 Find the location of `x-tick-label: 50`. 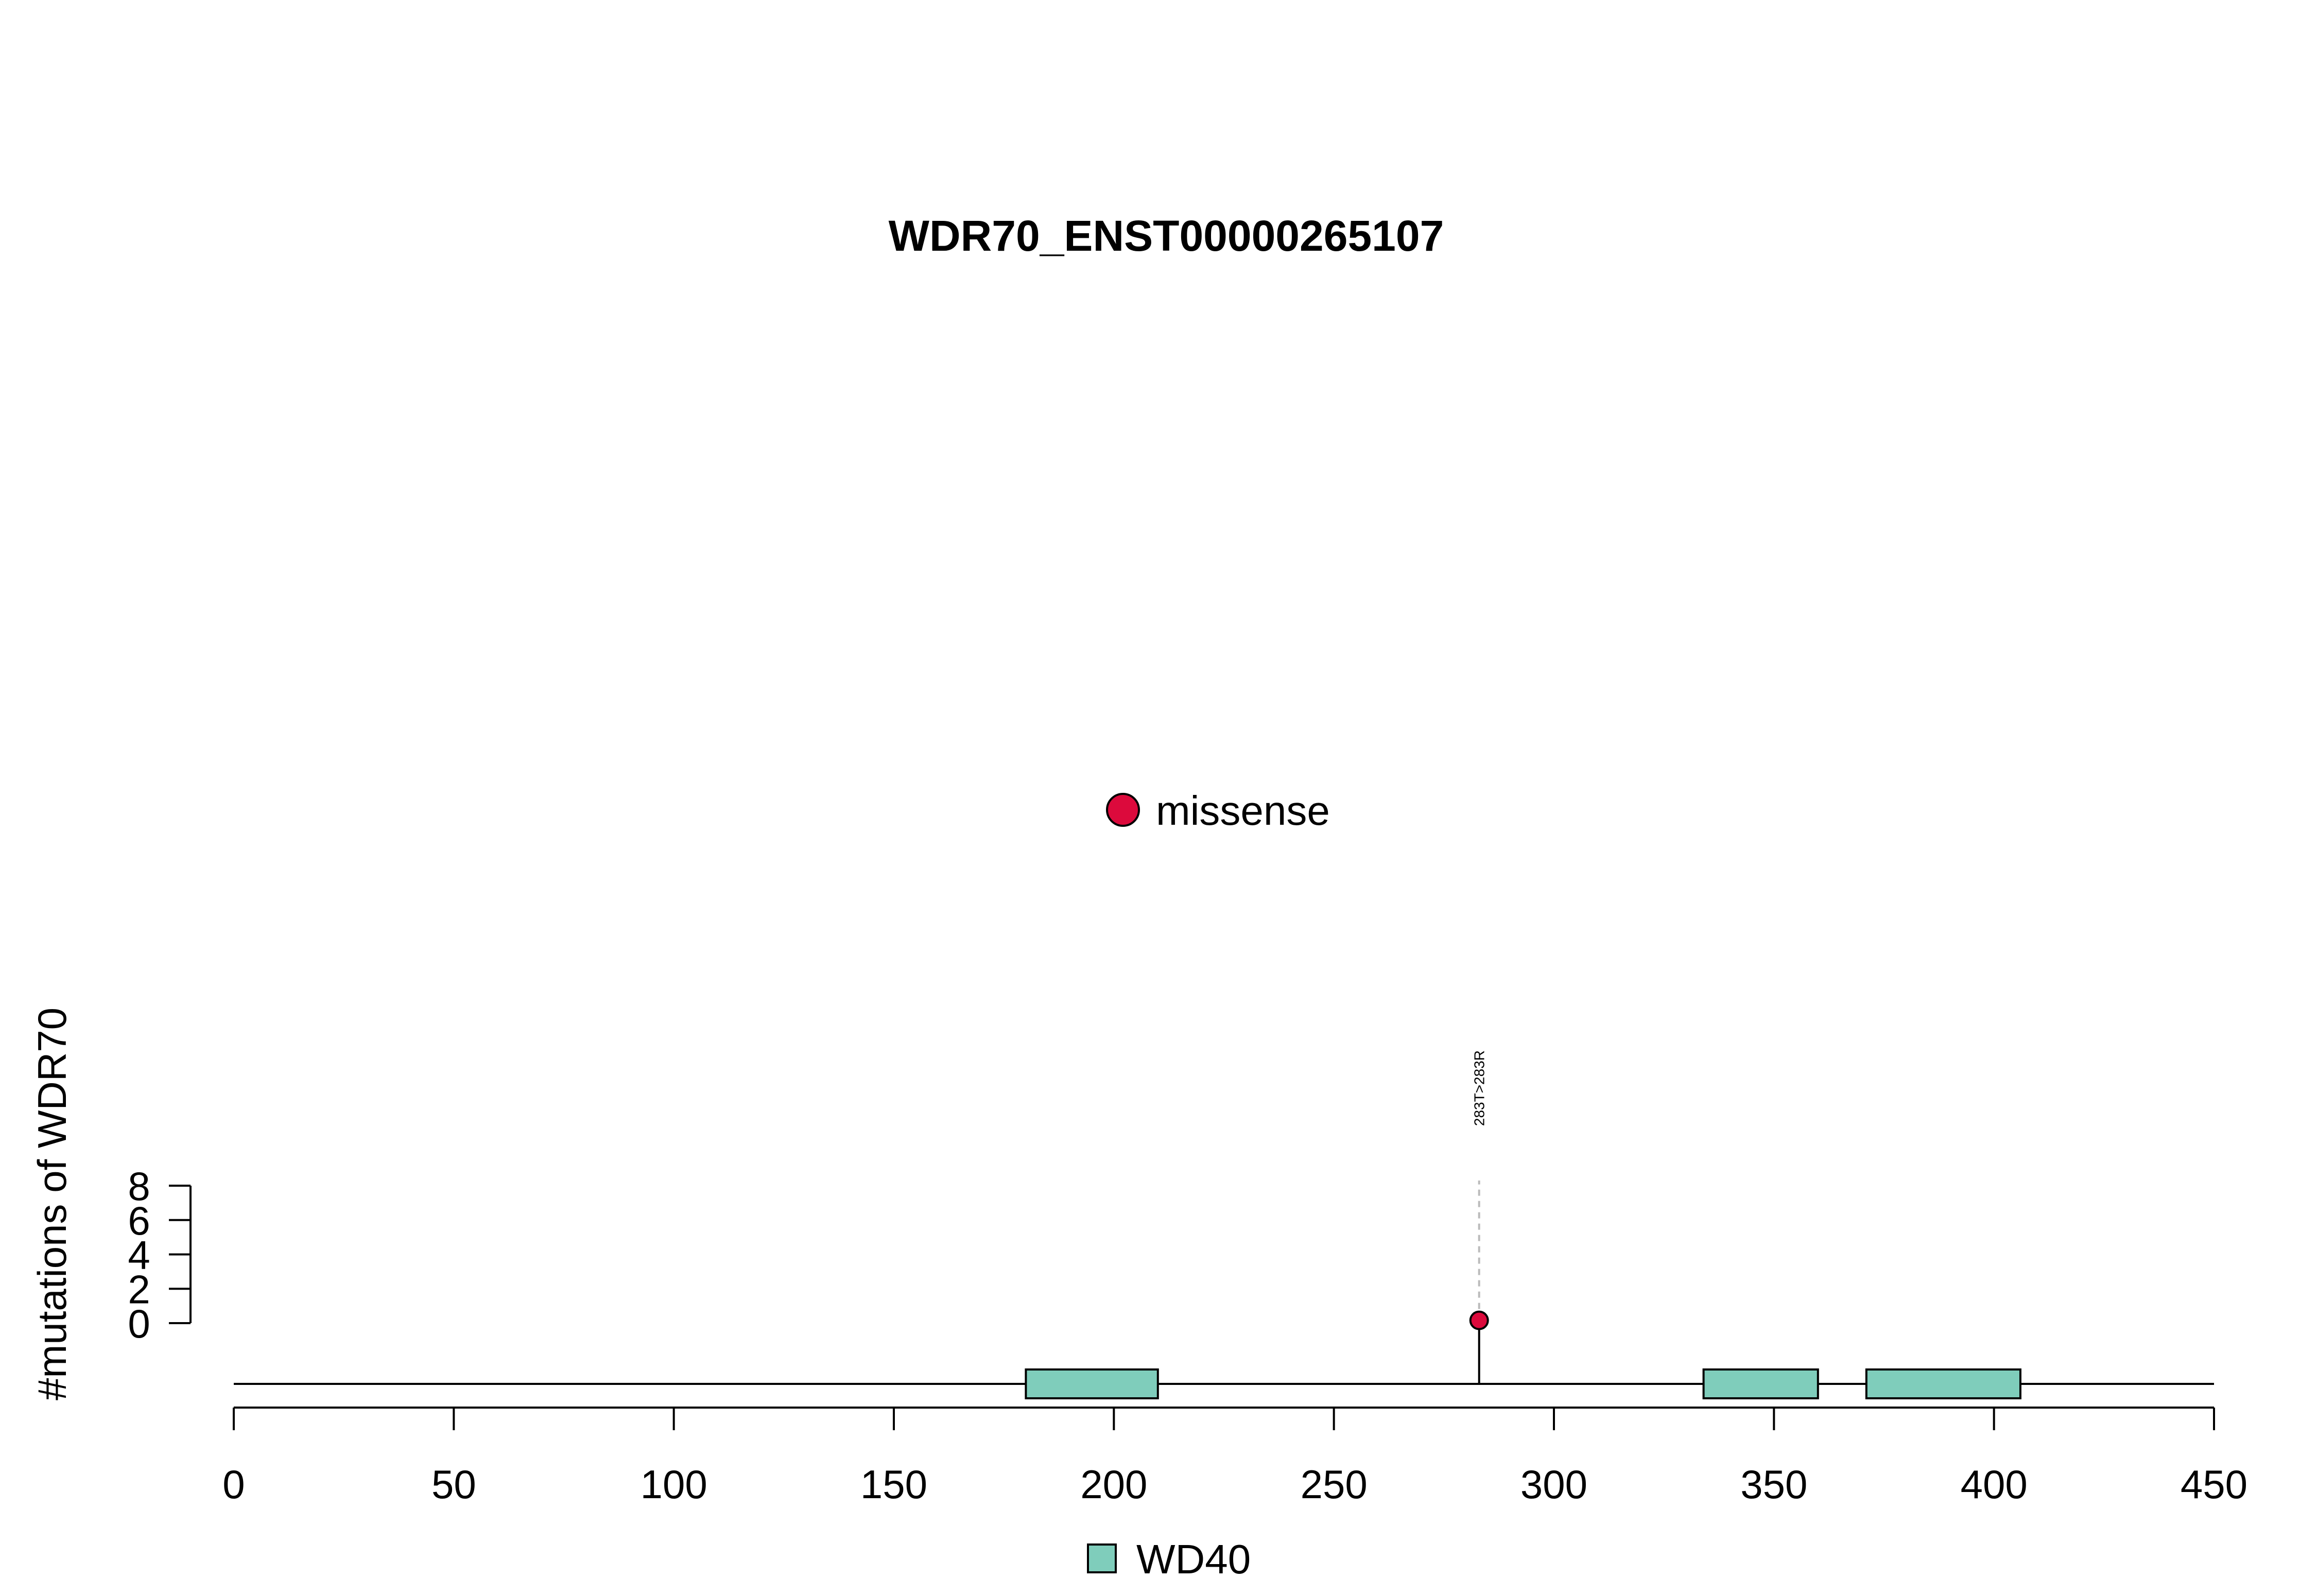

x-tick-label: 50 is located at coordinates (453, 1485).